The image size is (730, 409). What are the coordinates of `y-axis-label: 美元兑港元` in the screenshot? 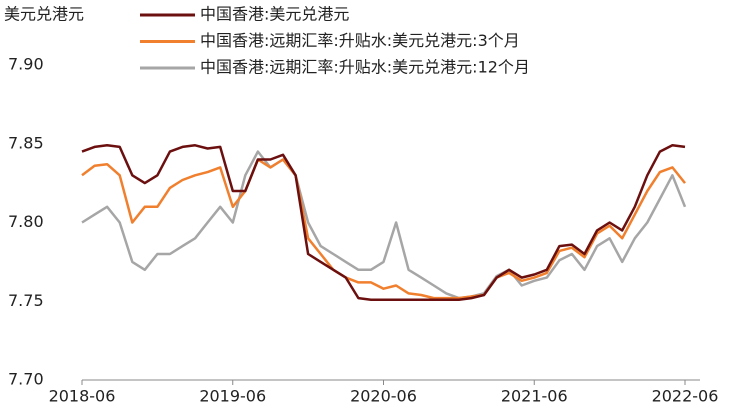 It's located at (44, 14).